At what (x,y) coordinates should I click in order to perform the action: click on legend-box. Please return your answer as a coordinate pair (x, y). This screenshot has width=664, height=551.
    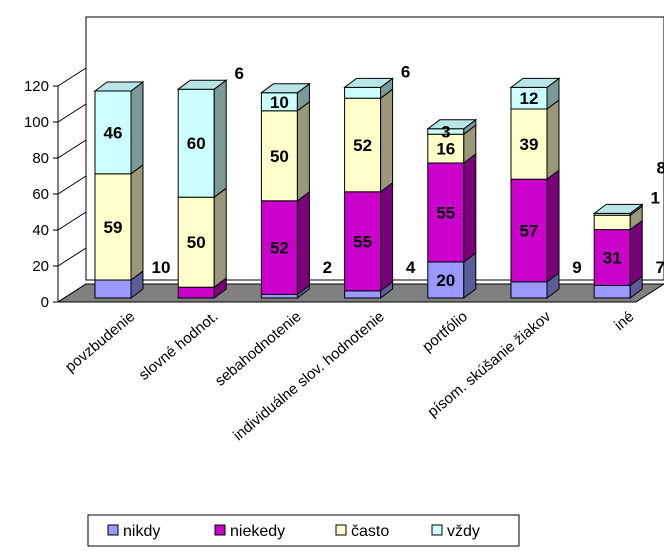
    Looking at the image, I should click on (303, 530).